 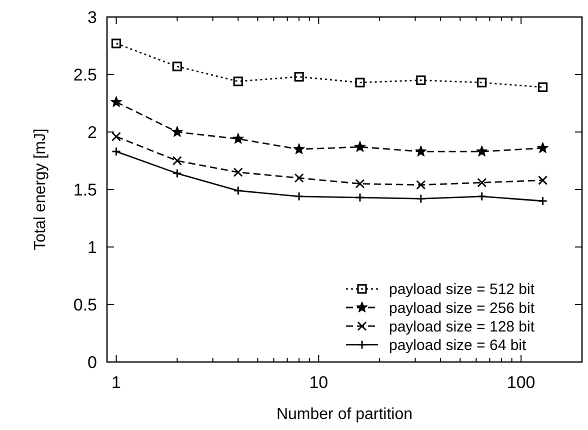 I want to click on legend-label: payload size = 64 bit, so click(x=458, y=345).